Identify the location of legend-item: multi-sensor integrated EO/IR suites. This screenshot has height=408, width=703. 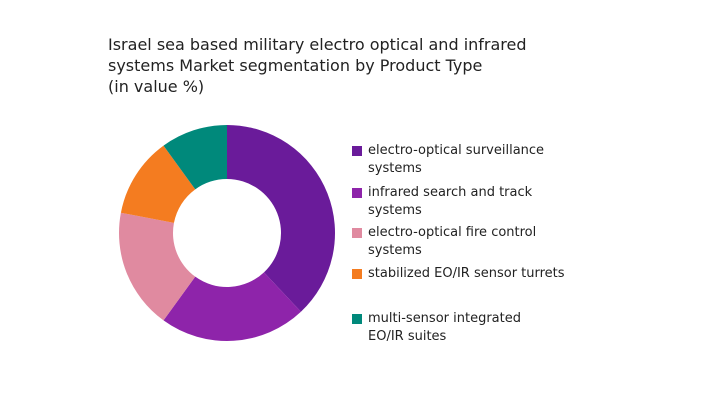
(472, 328).